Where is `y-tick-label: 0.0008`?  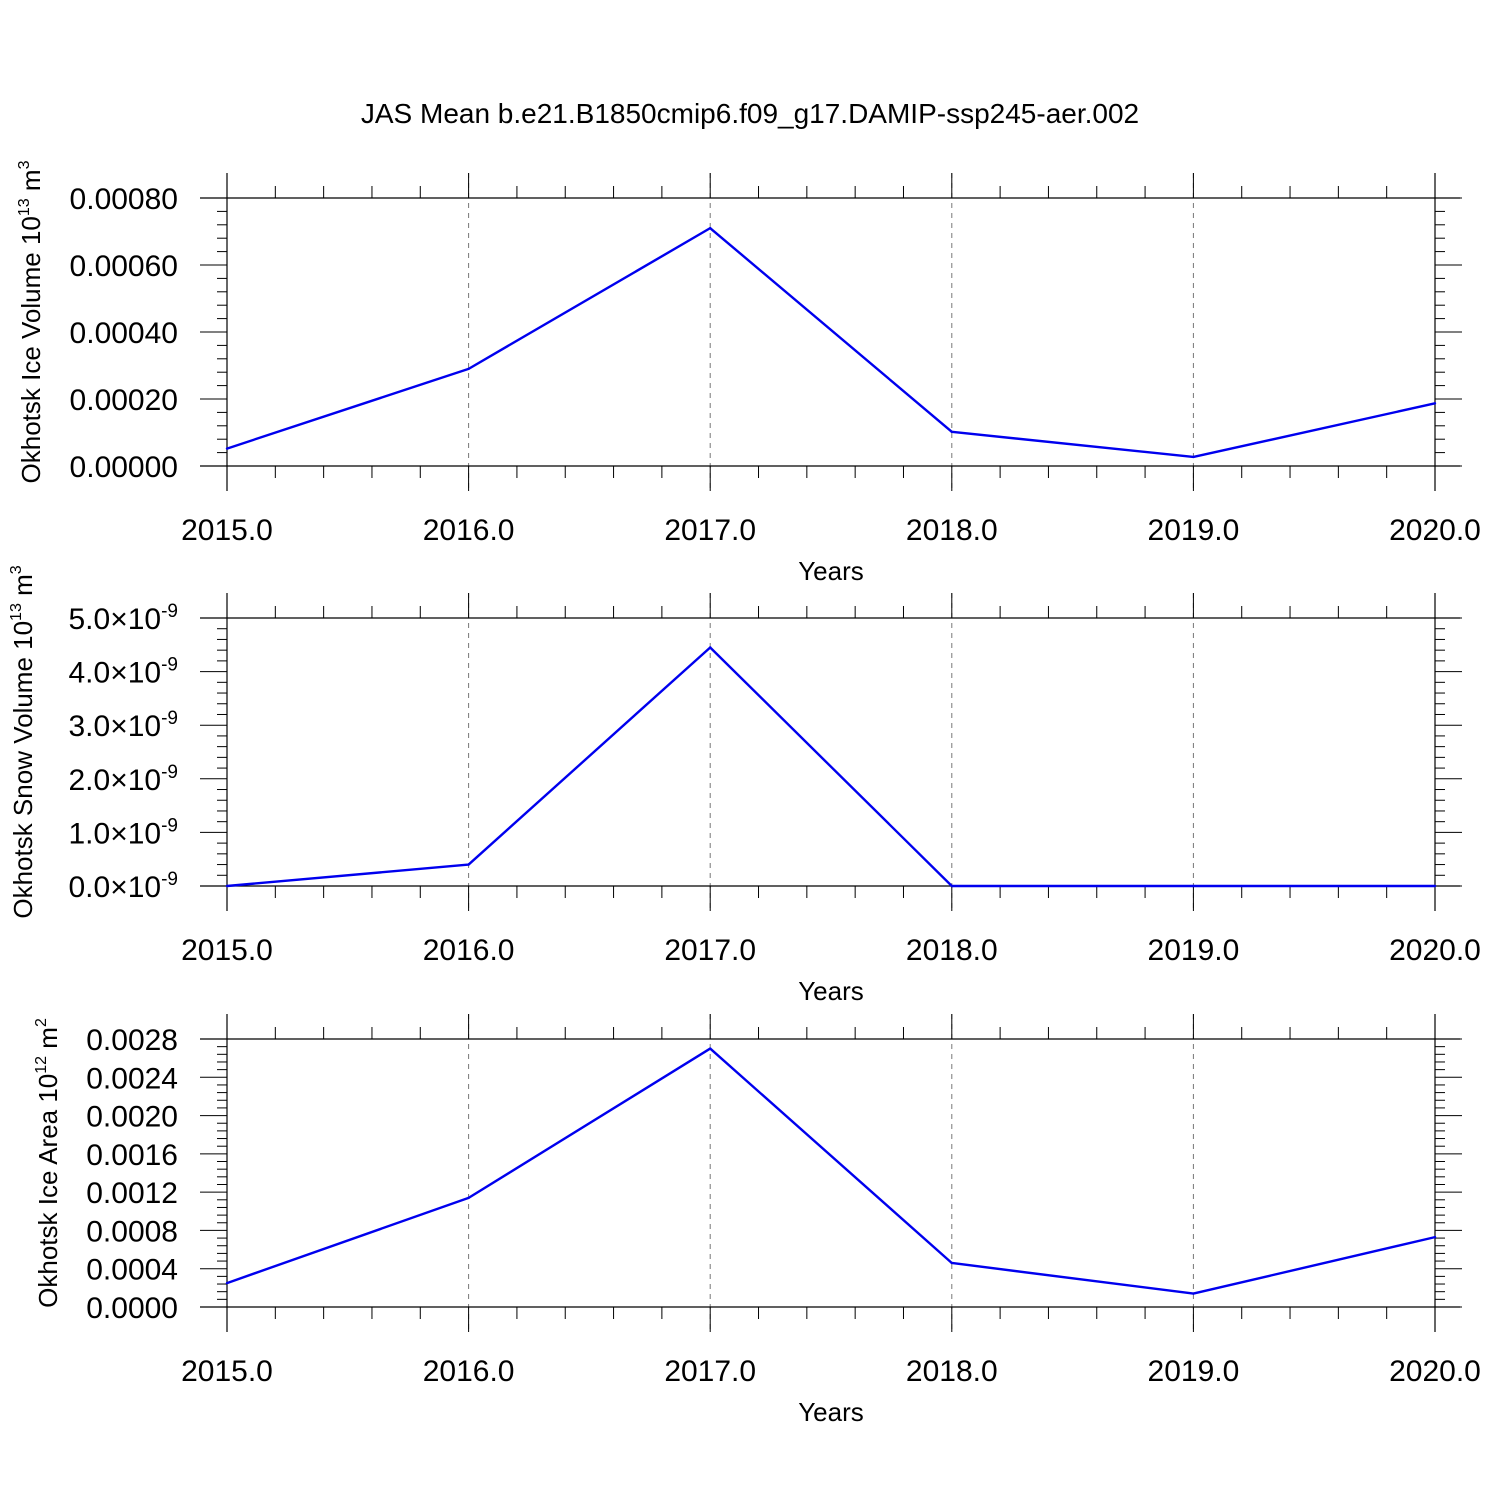 y-tick-label: 0.0008 is located at coordinates (132, 1231).